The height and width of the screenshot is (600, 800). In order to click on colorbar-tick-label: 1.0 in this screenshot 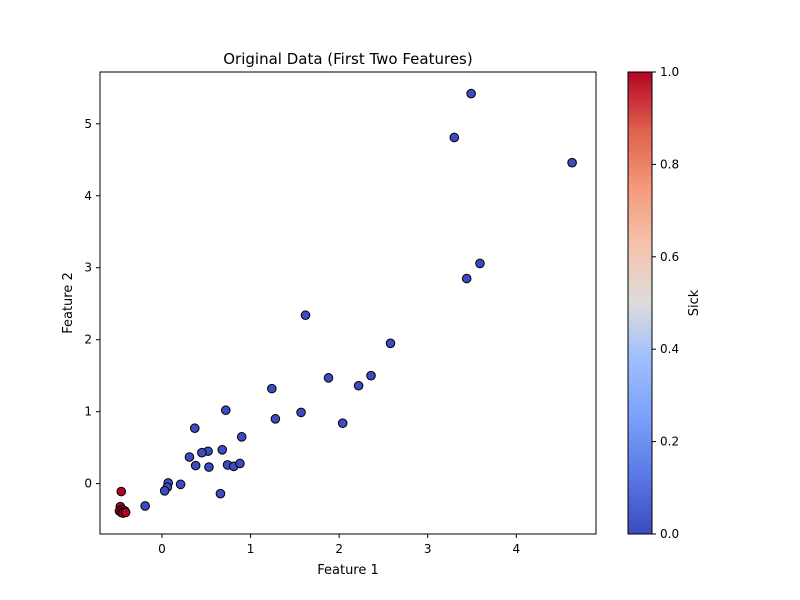, I will do `click(669, 72)`.